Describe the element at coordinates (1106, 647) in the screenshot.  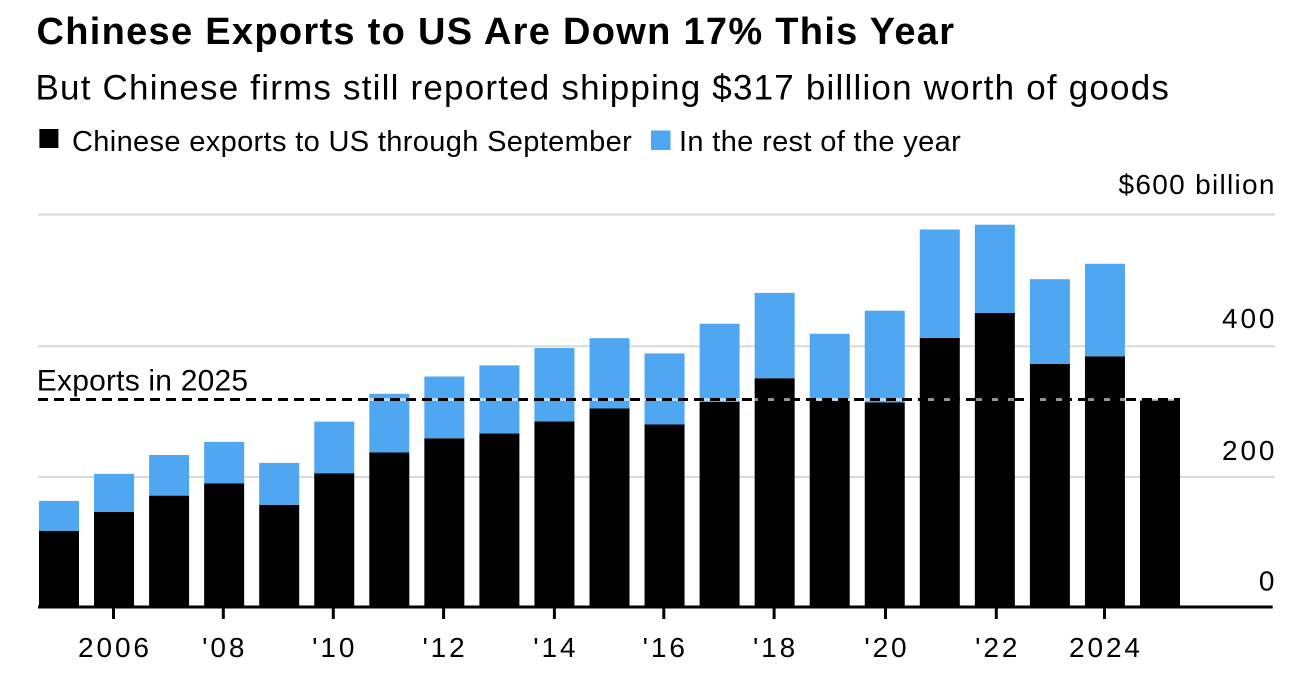
I see `svg-text: 2024` at that location.